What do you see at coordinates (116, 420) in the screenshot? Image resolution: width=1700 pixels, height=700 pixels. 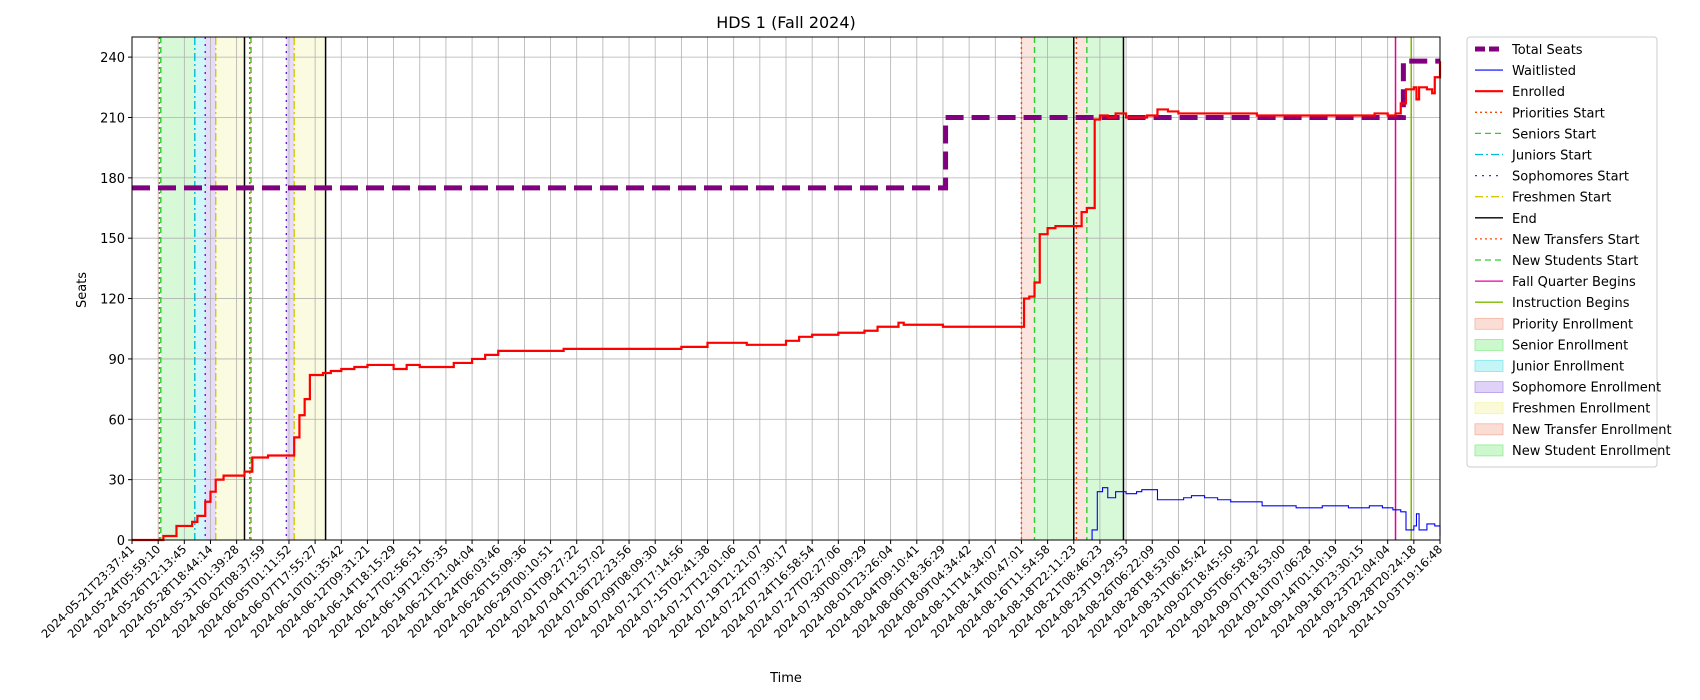 I see `y-tick-label: 60` at bounding box center [116, 420].